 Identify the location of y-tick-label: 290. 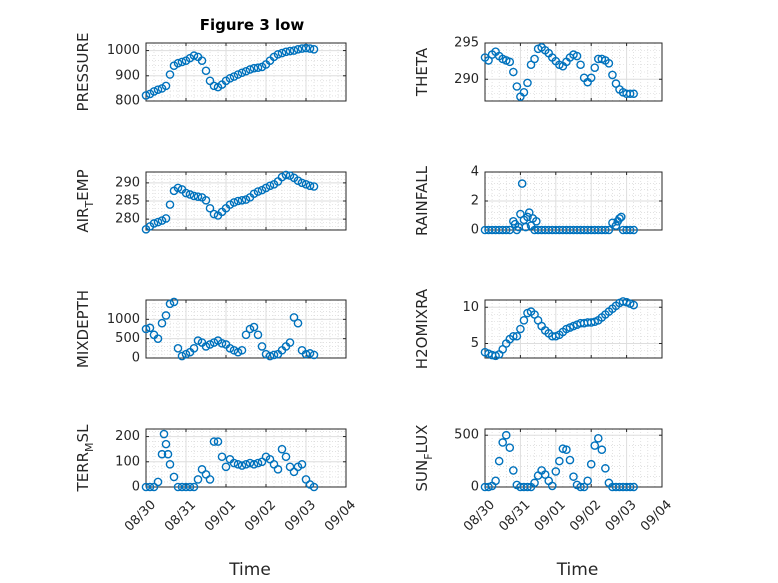
(466, 79).